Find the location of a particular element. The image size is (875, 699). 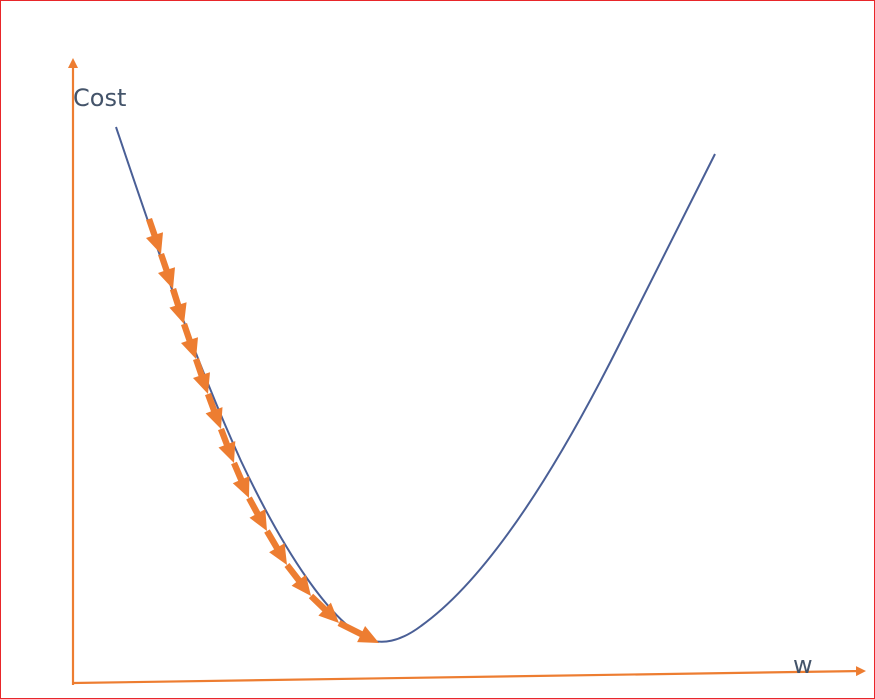

y-axis-label: Cost is located at coordinates (99, 98).